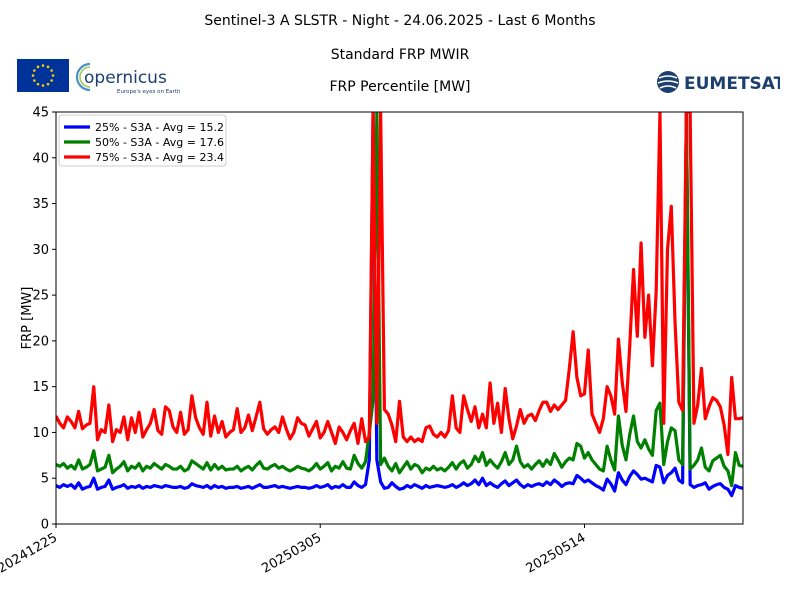  I want to click on y-tick-label: 5, so click(45, 479).